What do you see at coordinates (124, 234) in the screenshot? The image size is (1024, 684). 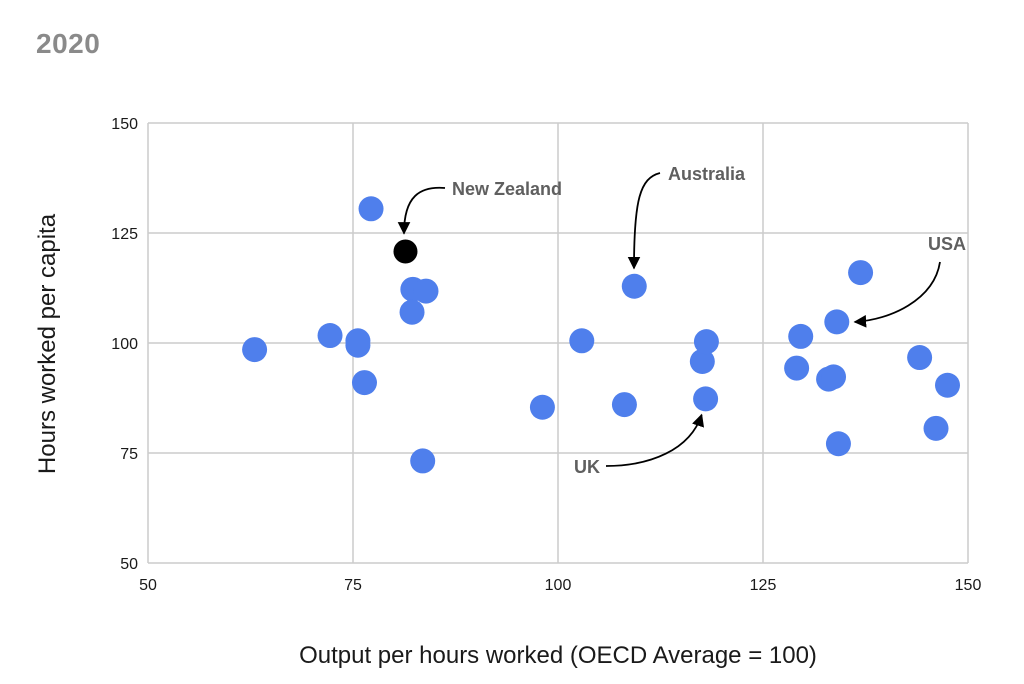 I see `y-tick-label: 125` at bounding box center [124, 234].